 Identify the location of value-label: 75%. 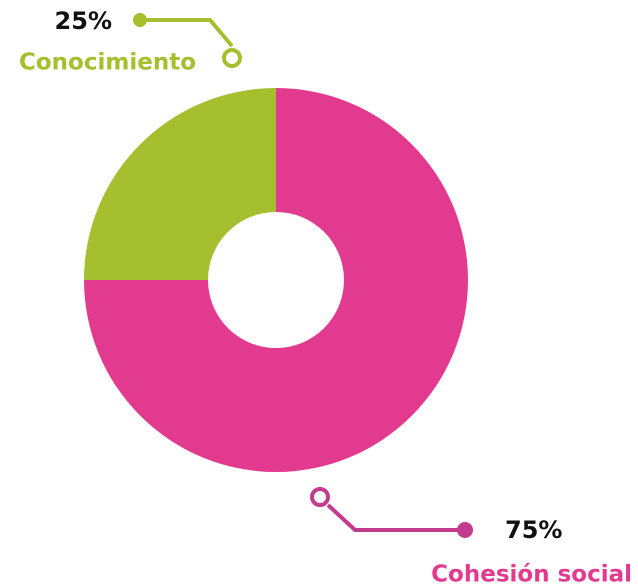
(533, 530).